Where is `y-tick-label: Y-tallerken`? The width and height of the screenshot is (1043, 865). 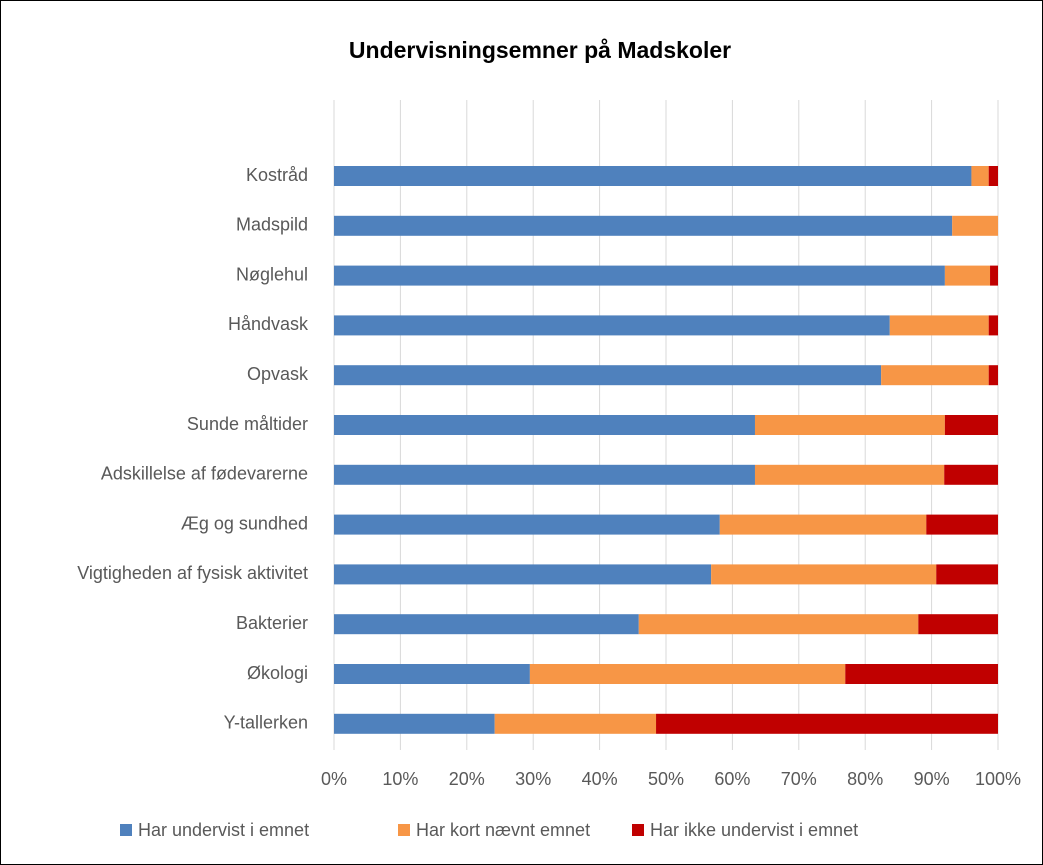
y-tick-label: Y-tallerken is located at coordinates (266, 723).